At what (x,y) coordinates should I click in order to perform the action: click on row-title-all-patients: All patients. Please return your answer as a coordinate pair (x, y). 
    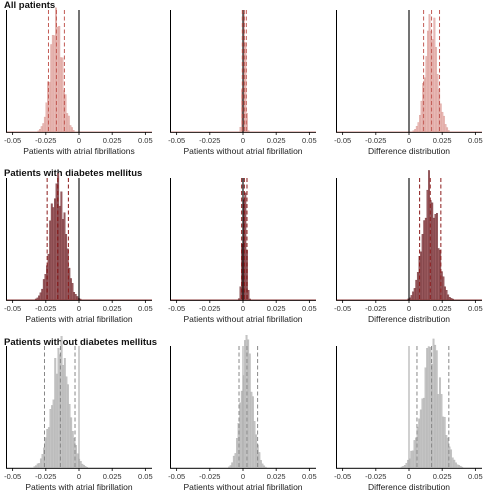
    Looking at the image, I should click on (30, 5).